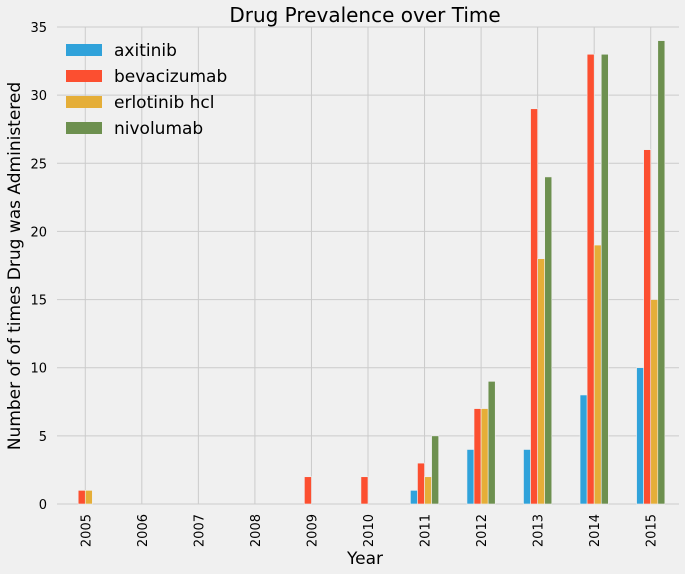 The height and width of the screenshot is (574, 685). I want to click on bar-bevacizumab-2015, so click(647, 327).